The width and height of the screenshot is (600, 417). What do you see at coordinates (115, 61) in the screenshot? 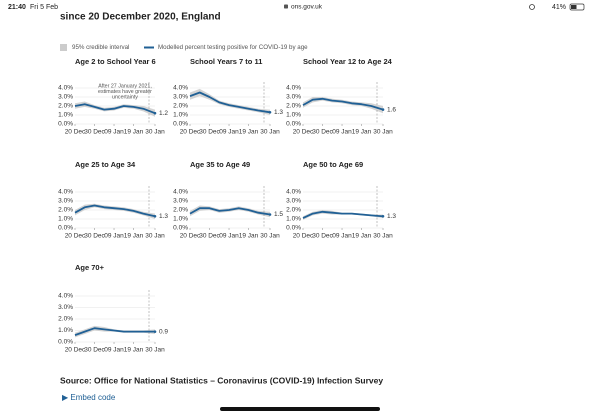
I see `panel-title: Age 2 to School Year 6` at bounding box center [115, 61].